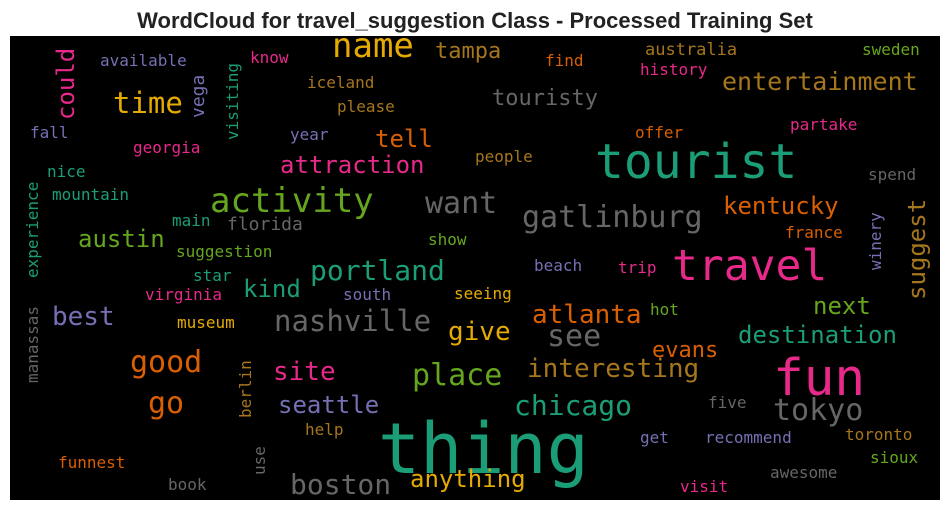 This screenshot has width=950, height=511. I want to click on cloud-word: visit, so click(704, 486).